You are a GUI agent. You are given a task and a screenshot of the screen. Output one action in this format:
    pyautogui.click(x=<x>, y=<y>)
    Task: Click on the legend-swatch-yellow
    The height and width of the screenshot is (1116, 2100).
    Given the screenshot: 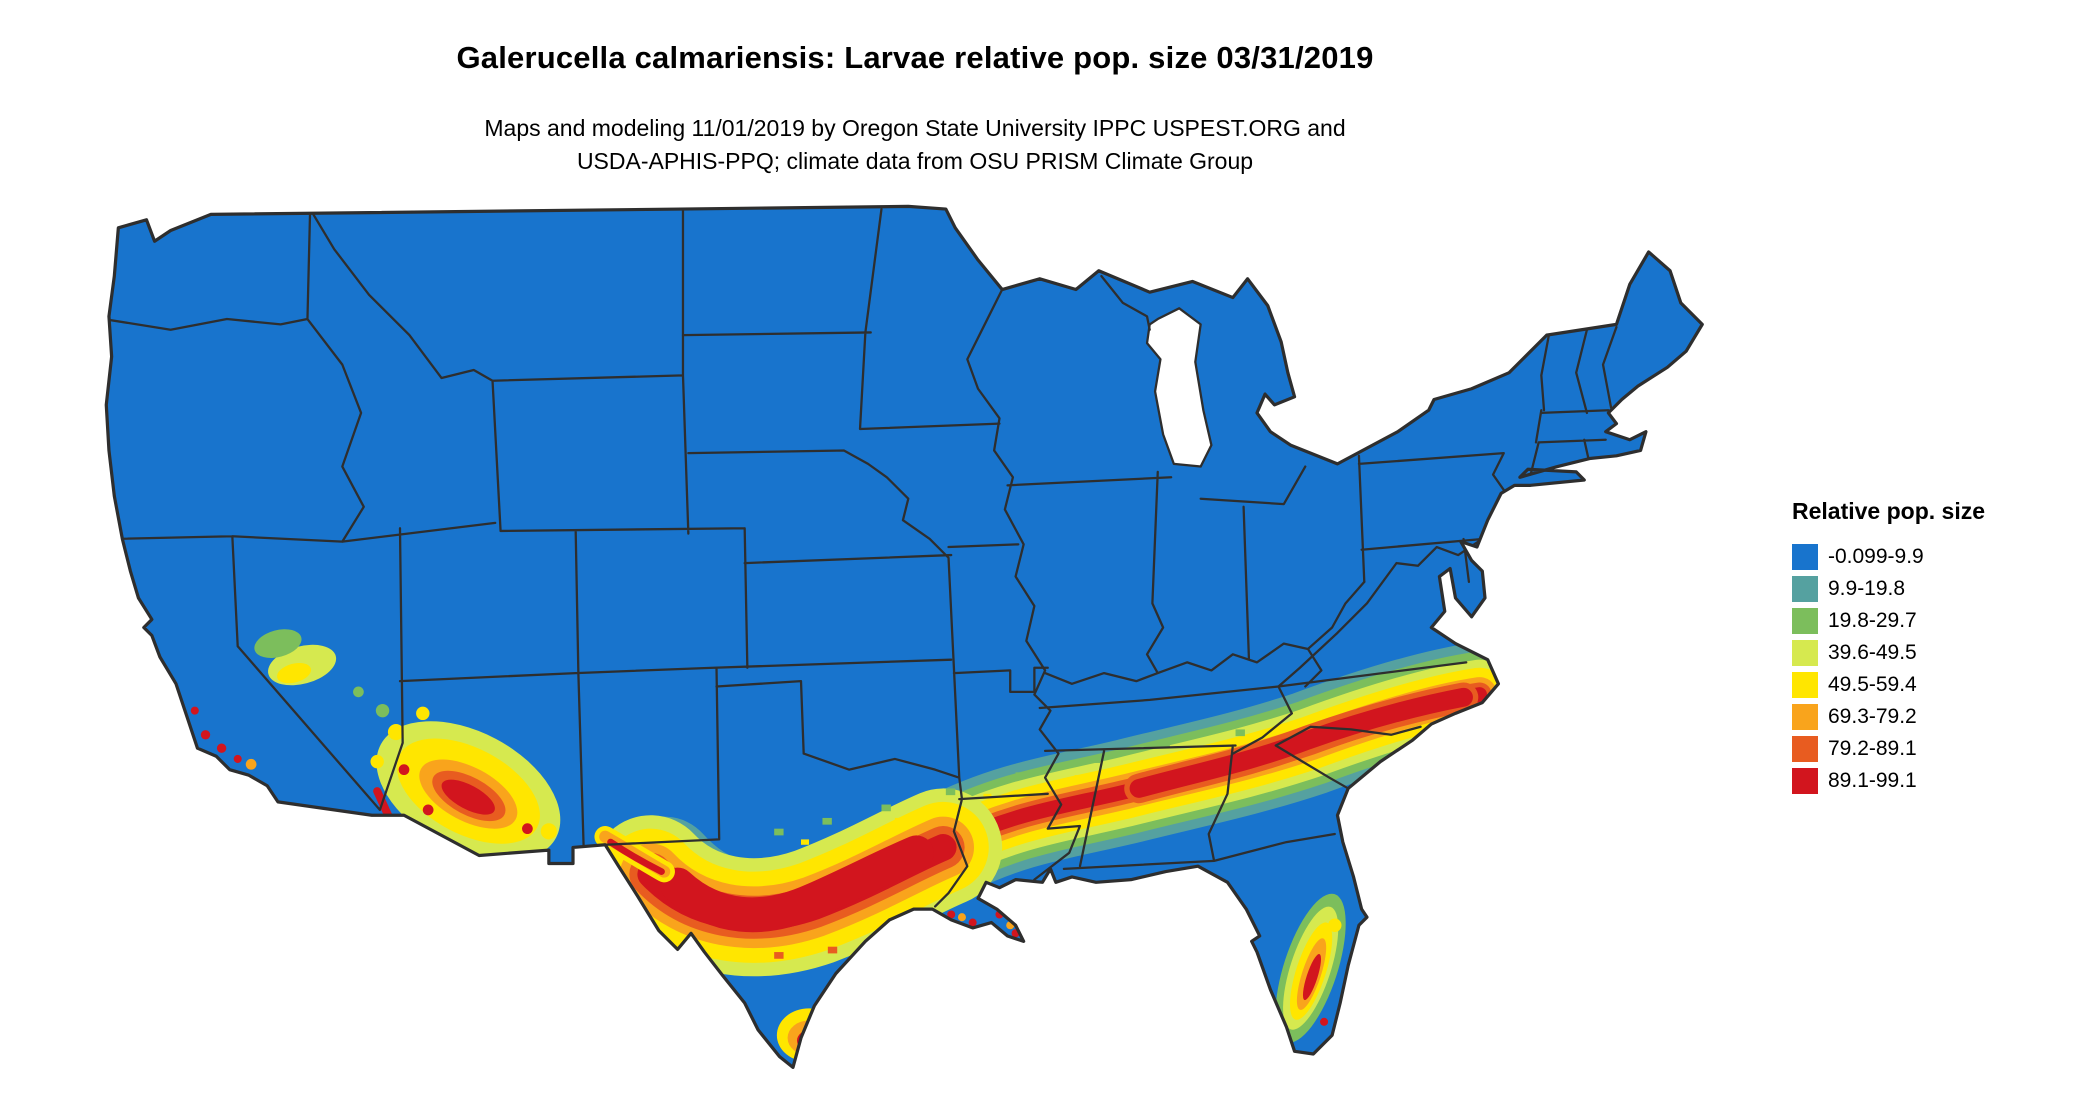 What is the action you would take?
    pyautogui.click(x=1805, y=685)
    